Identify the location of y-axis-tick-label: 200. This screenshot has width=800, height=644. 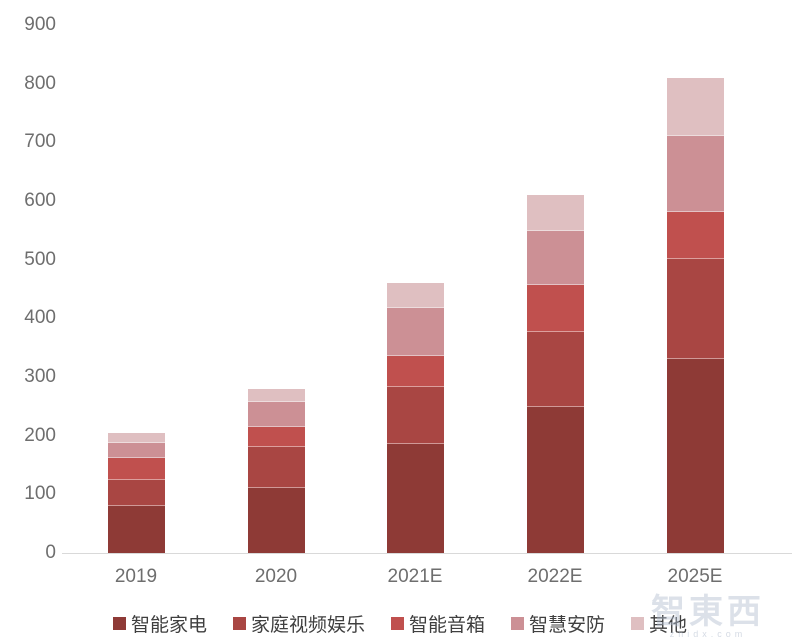
(40, 435).